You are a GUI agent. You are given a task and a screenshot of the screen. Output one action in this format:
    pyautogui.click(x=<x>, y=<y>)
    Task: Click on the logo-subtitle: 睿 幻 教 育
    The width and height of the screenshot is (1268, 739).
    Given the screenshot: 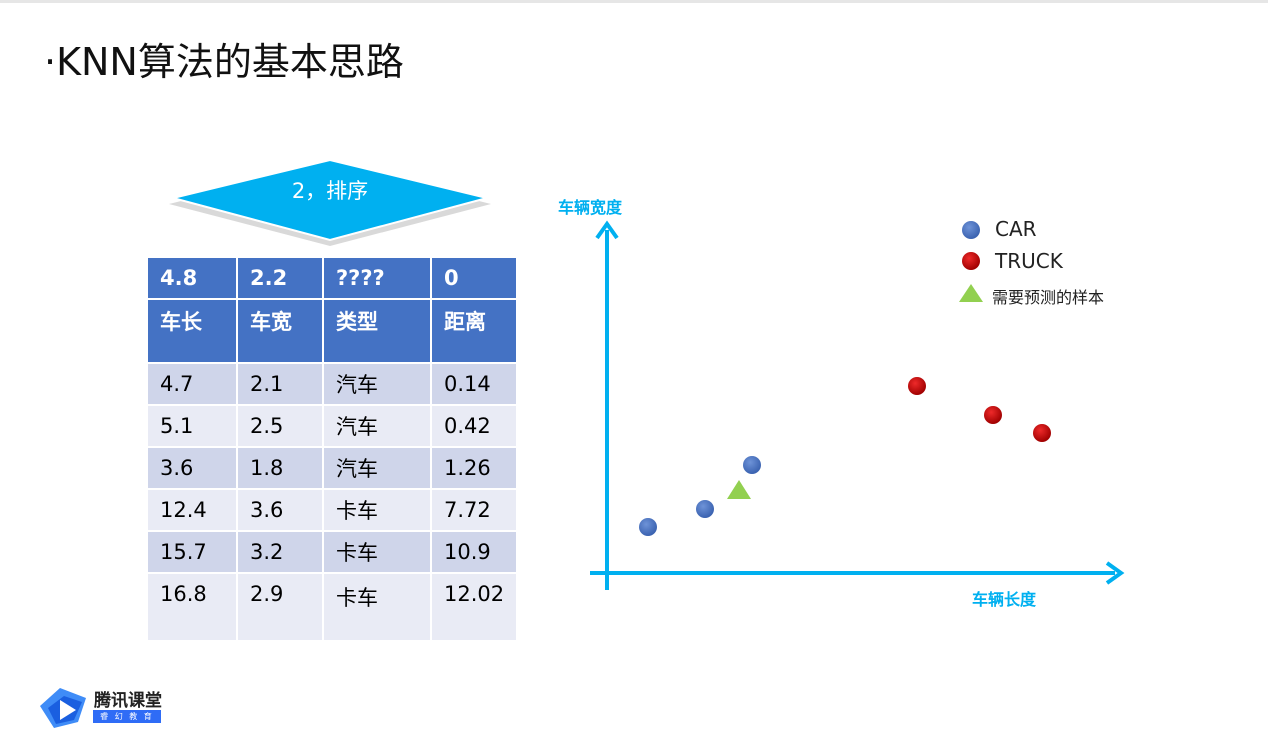 What is the action you would take?
    pyautogui.click(x=127, y=716)
    